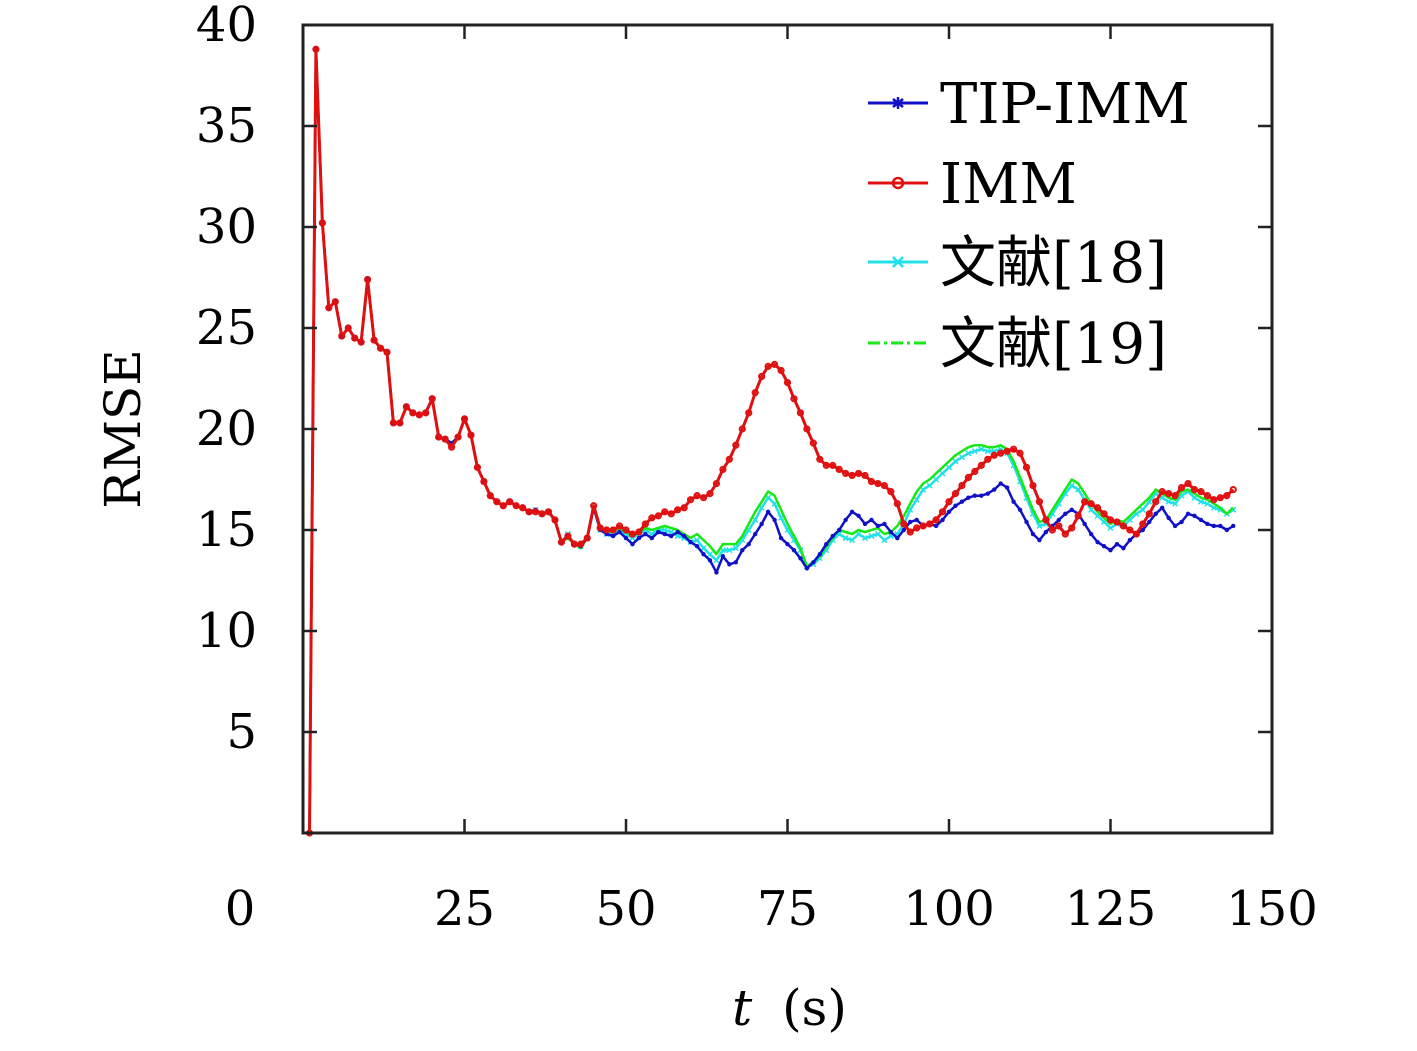 This screenshot has height=1051, width=1417. I want to click on x-tick-label: 100, so click(949, 909).